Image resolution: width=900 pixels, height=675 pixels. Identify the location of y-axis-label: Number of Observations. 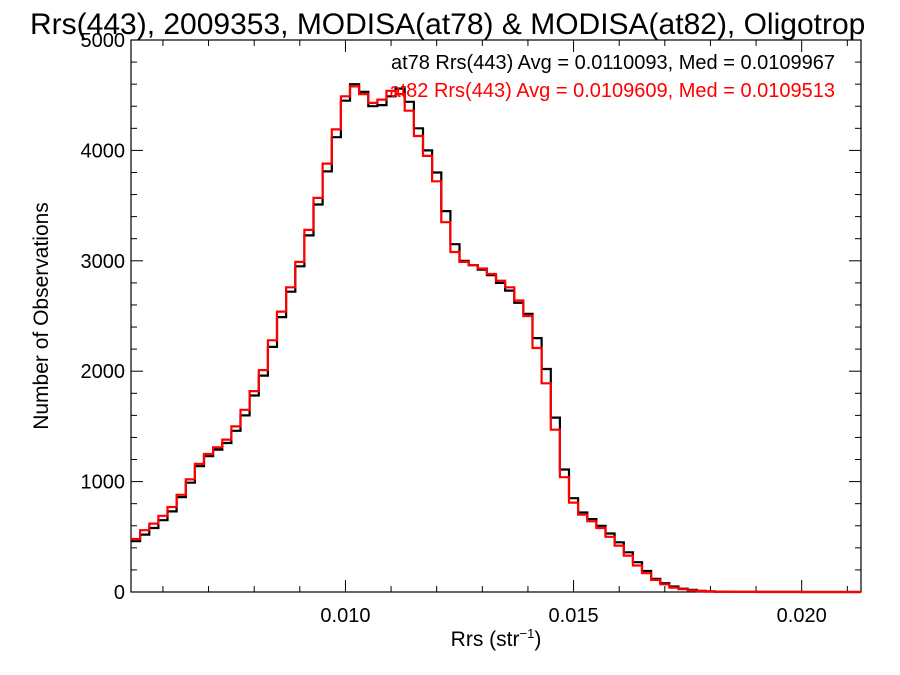
(41, 316).